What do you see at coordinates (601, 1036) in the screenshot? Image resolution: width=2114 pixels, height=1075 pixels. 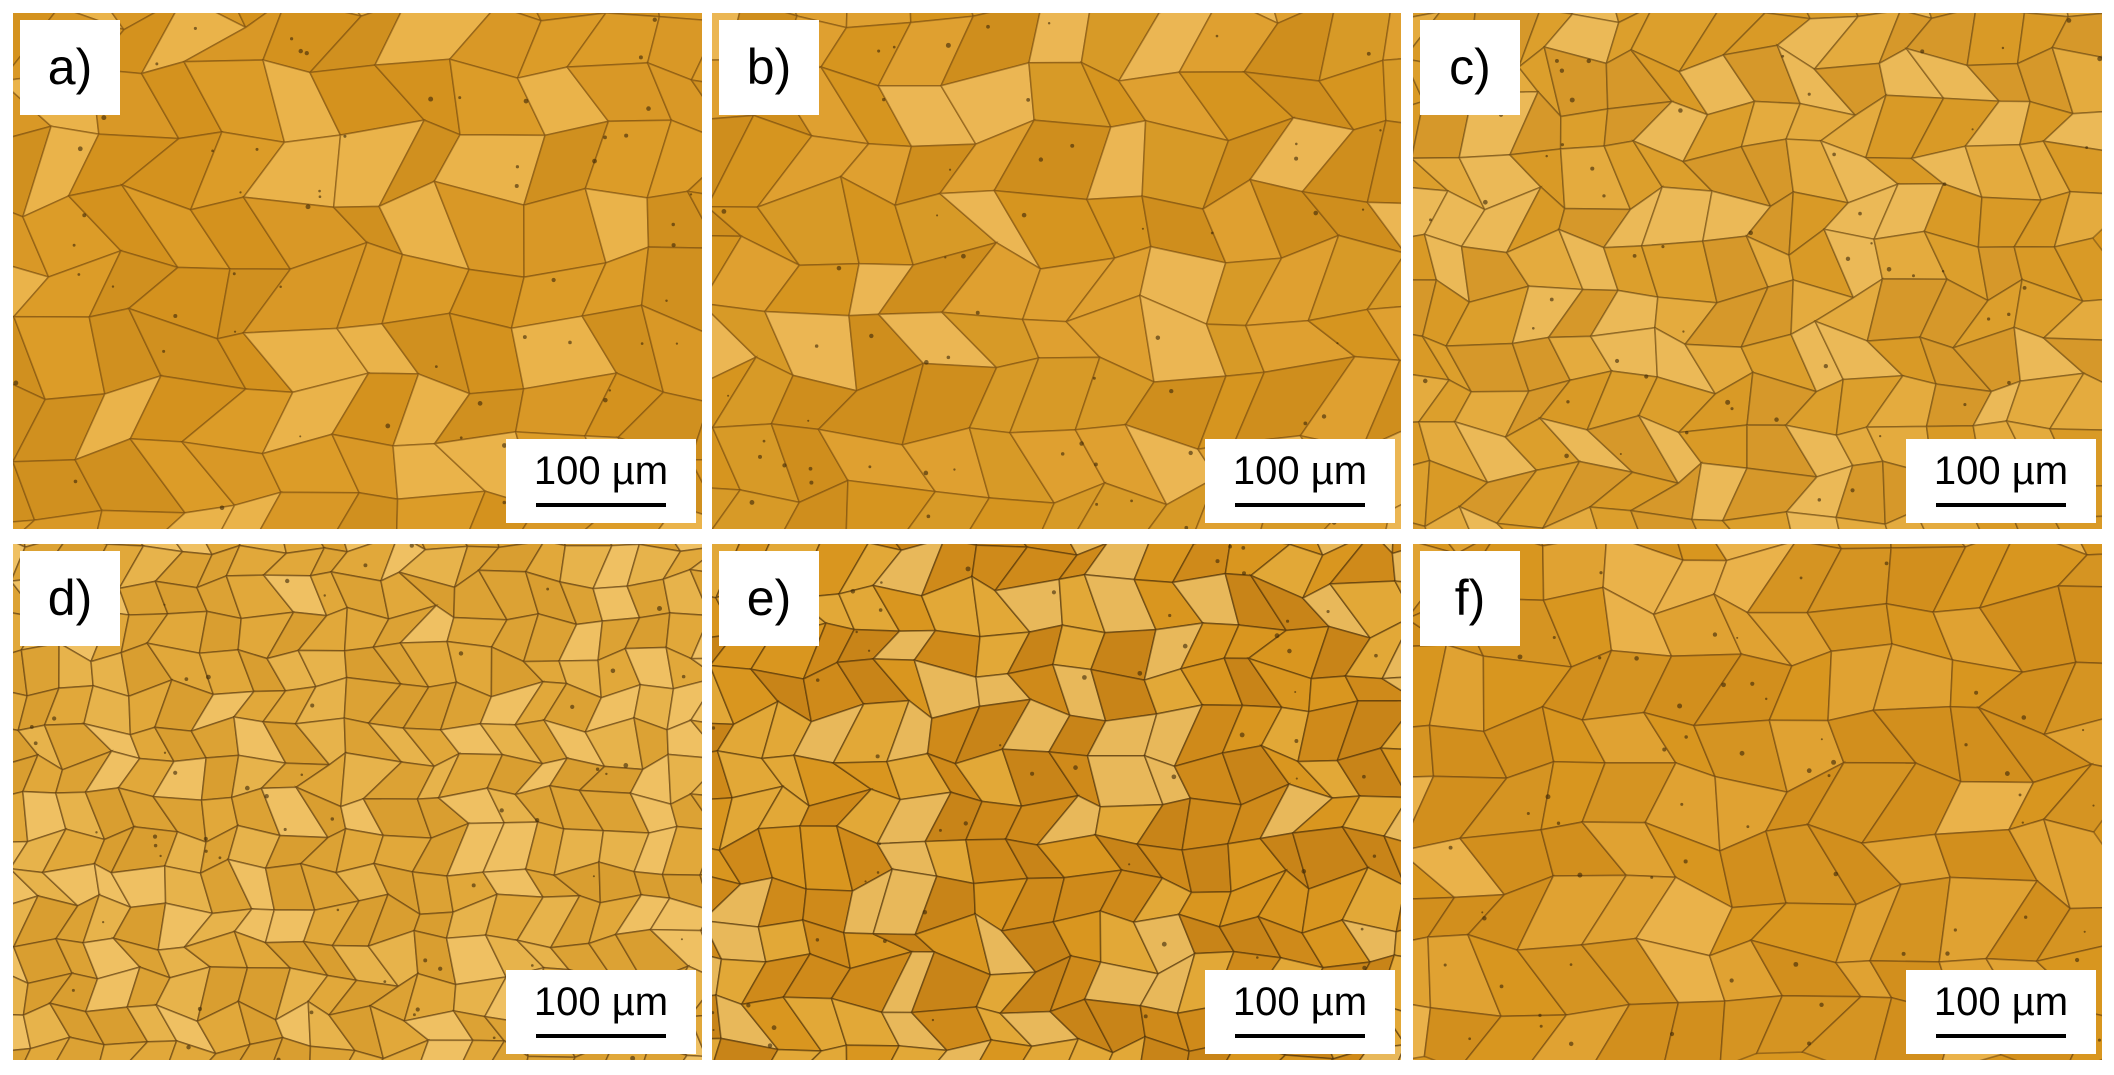 I see `scale-bar` at bounding box center [601, 1036].